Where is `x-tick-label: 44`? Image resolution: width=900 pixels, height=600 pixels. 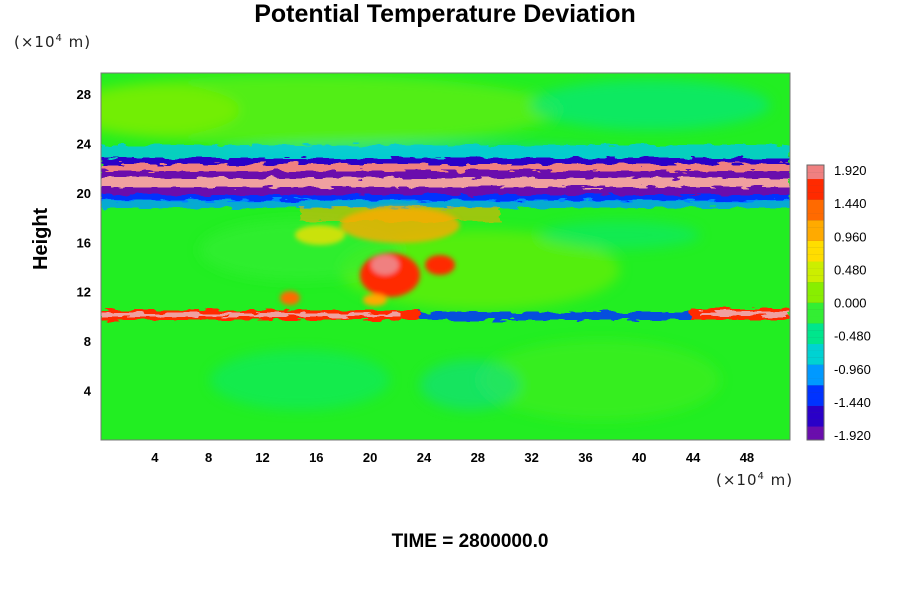 x-tick-label: 44 is located at coordinates (693, 457).